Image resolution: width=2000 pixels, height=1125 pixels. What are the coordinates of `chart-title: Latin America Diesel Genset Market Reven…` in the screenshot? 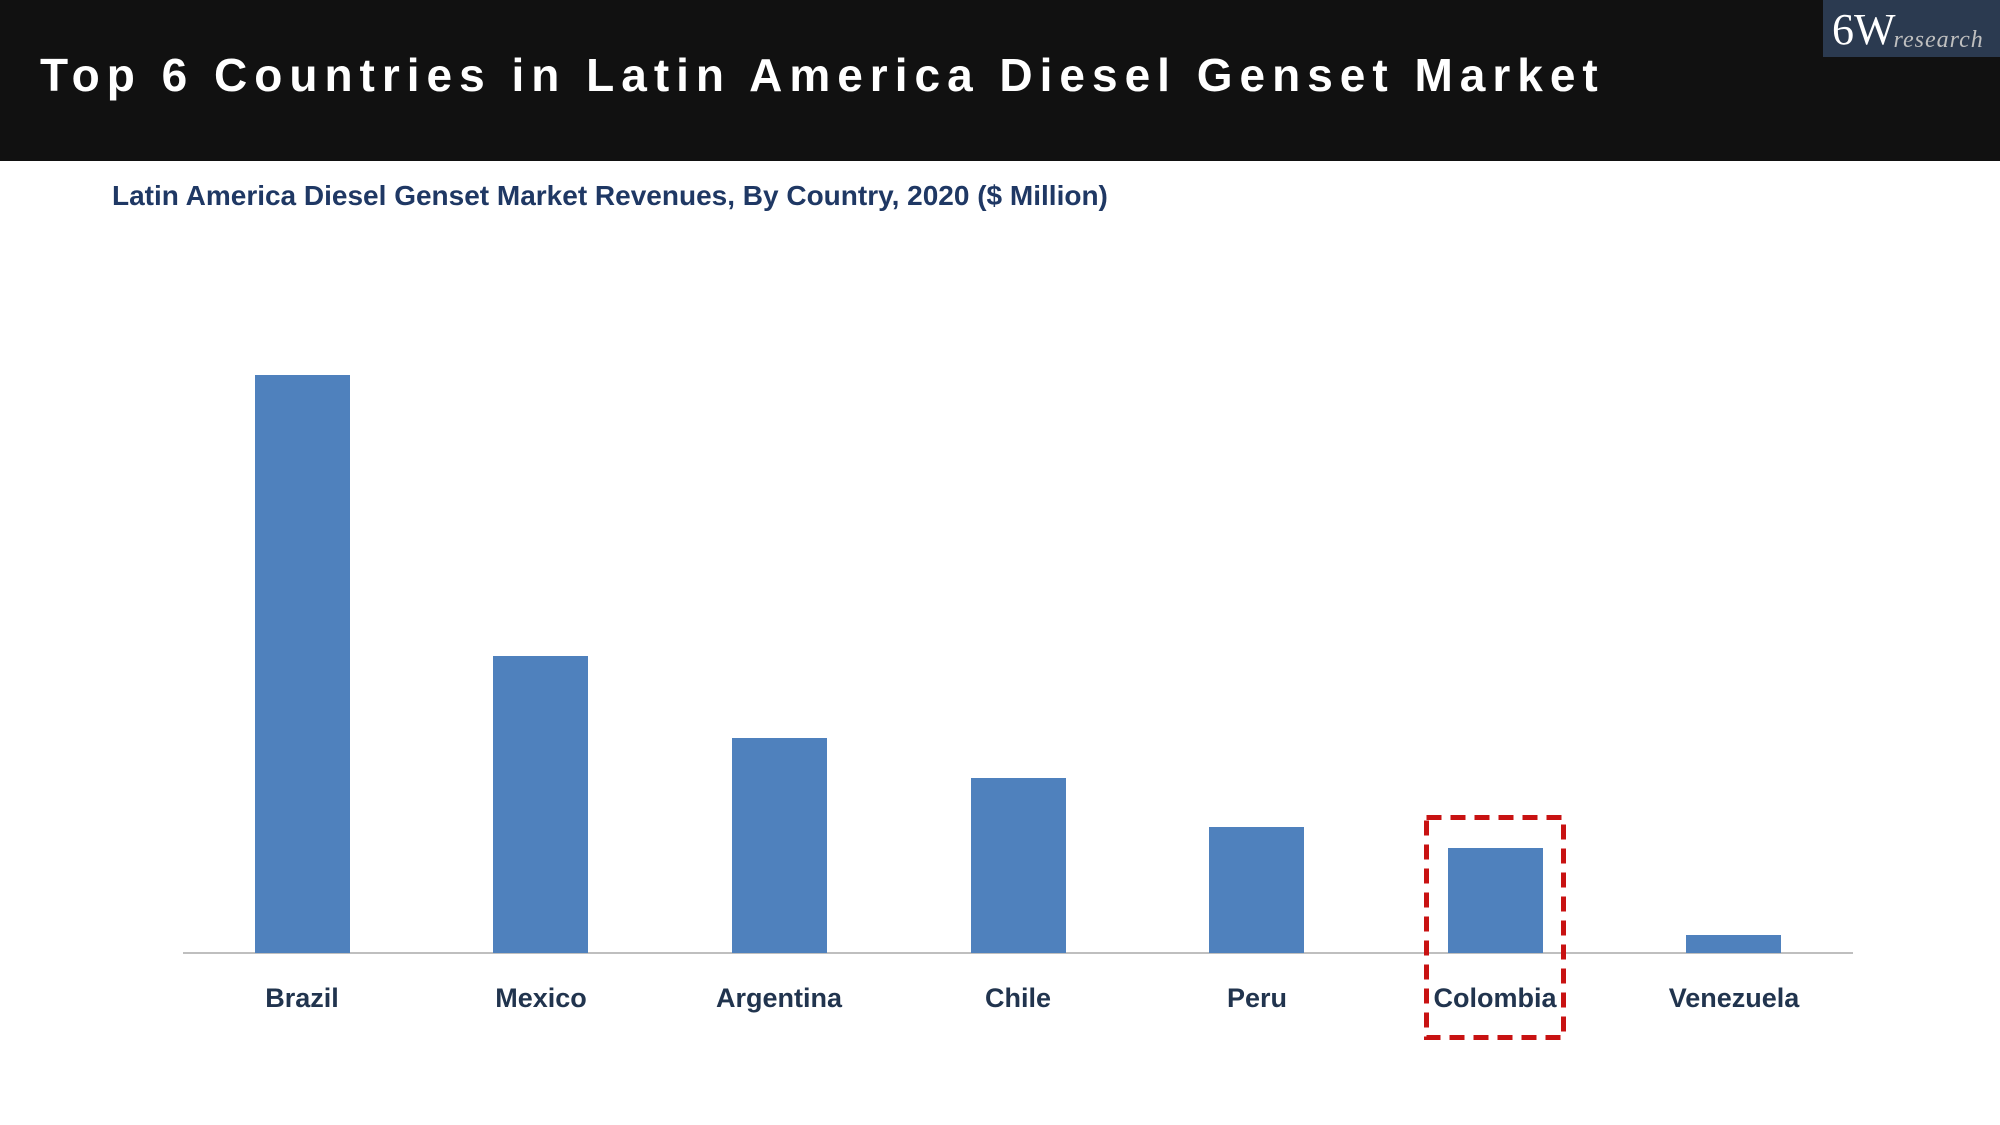 It's located at (610, 195).